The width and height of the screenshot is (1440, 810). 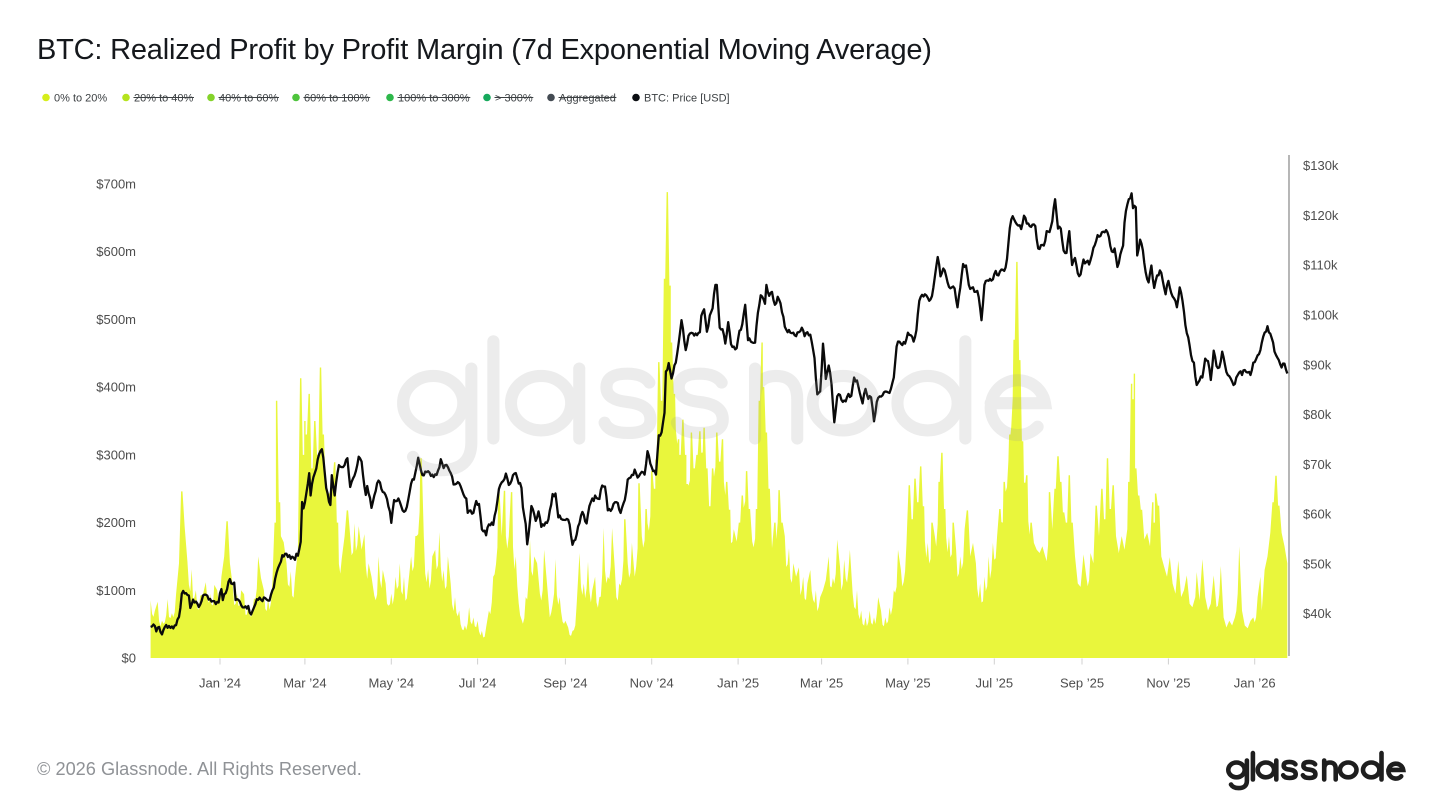 I want to click on svg-text: $70k, so click(x=1317, y=464).